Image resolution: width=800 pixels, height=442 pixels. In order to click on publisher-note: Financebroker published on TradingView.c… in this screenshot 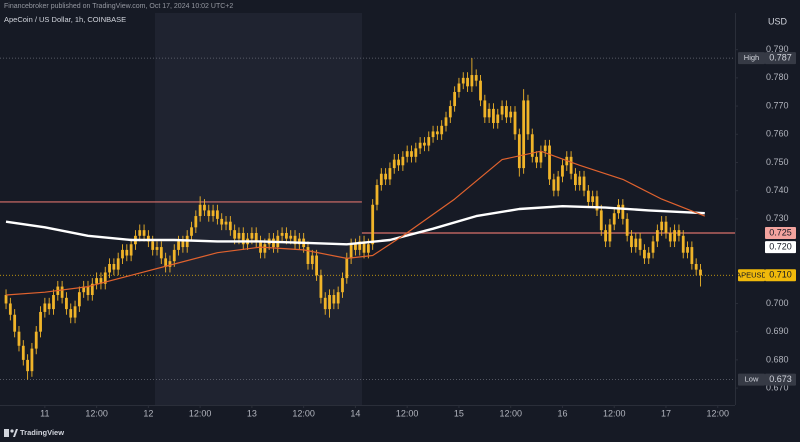, I will do `click(118, 6)`.